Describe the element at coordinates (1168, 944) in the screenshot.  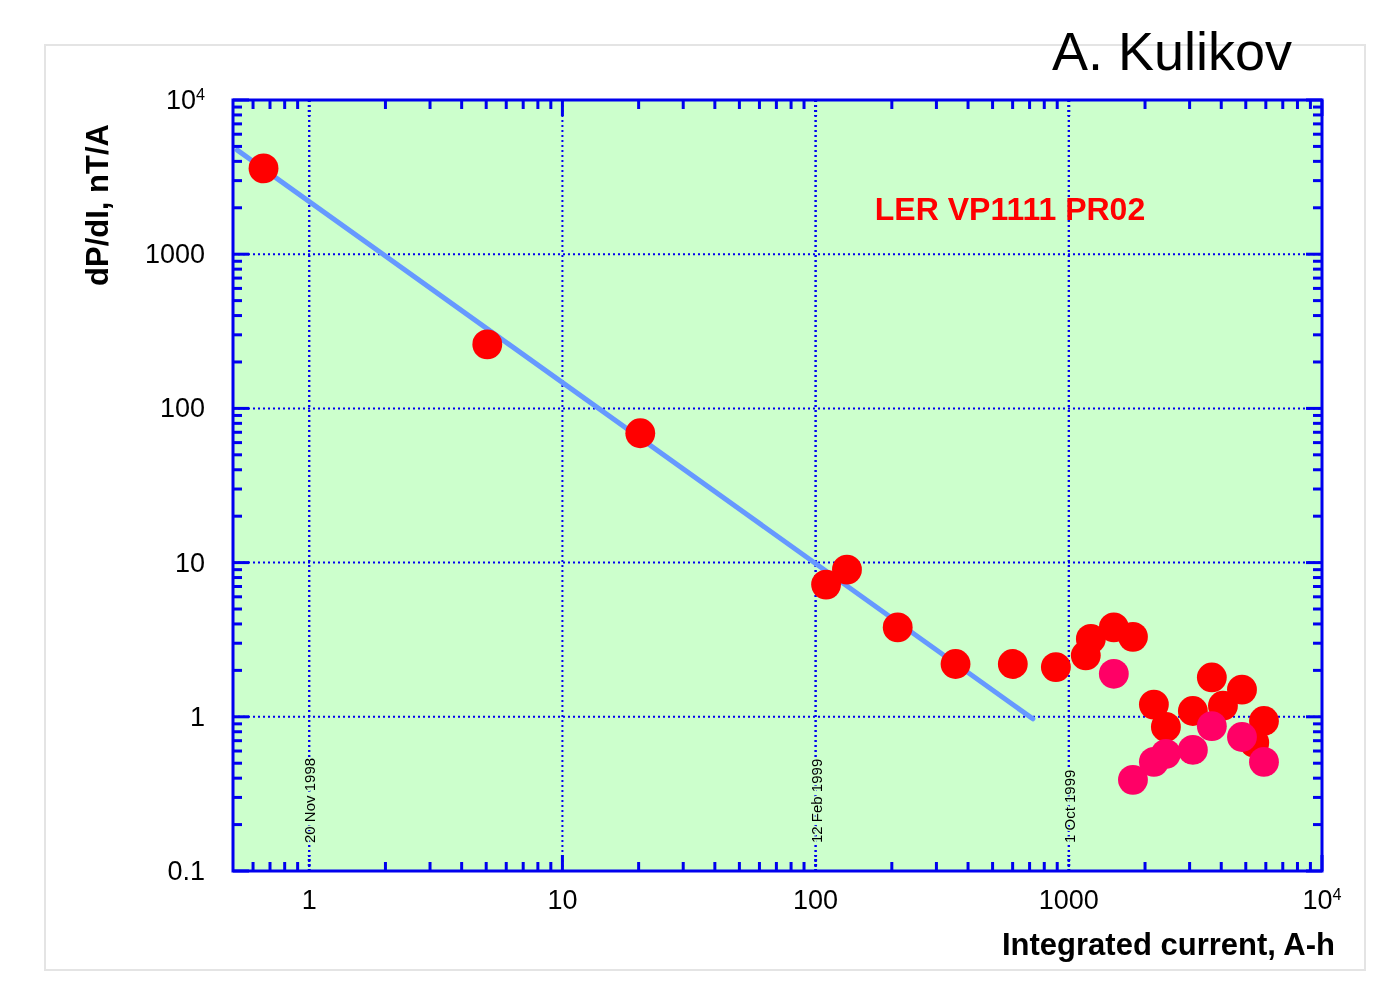
I see `x-axis-title: Integrated current, A-h` at that location.